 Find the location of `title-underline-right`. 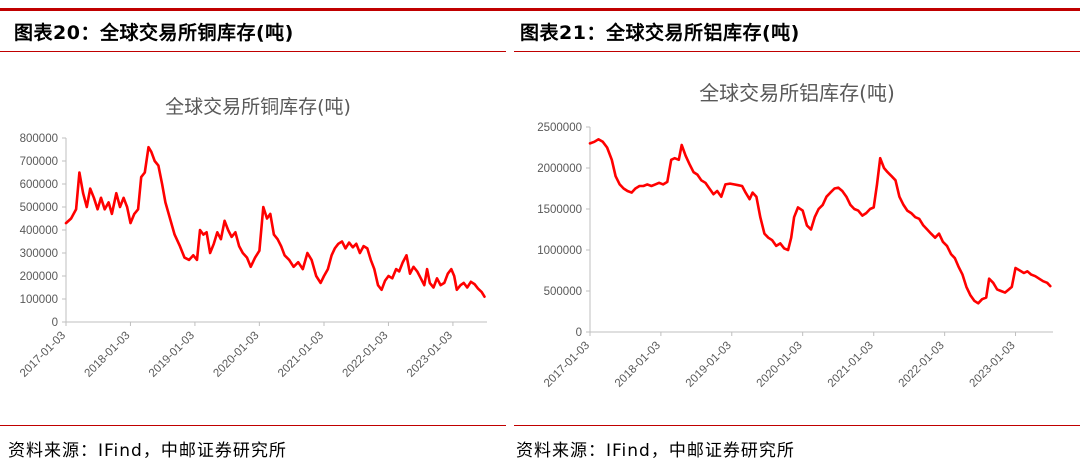

title-underline-right is located at coordinates (797, 51).